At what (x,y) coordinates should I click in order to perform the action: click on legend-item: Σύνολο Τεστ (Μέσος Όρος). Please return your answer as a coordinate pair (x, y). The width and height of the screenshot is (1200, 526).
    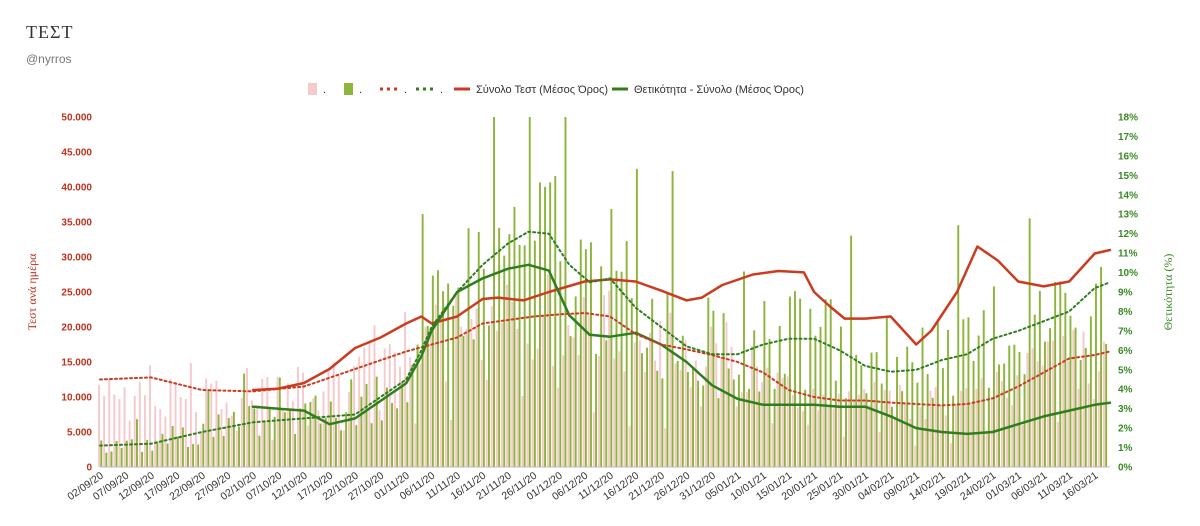
    Looking at the image, I should click on (531, 90).